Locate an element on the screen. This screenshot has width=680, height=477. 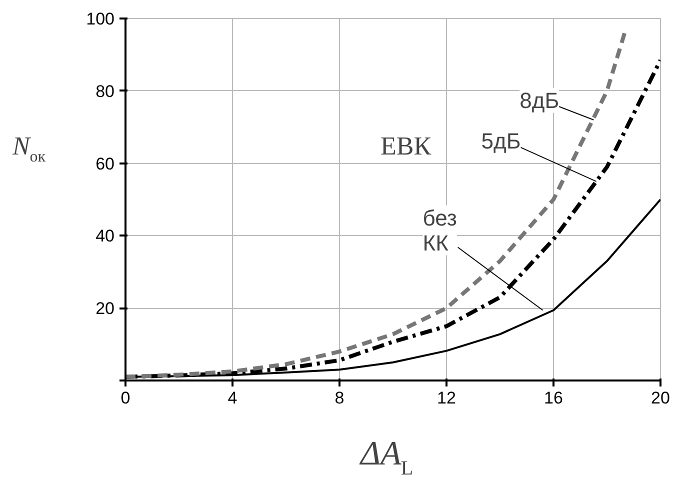
x-tick-label: 8 is located at coordinates (339, 398).